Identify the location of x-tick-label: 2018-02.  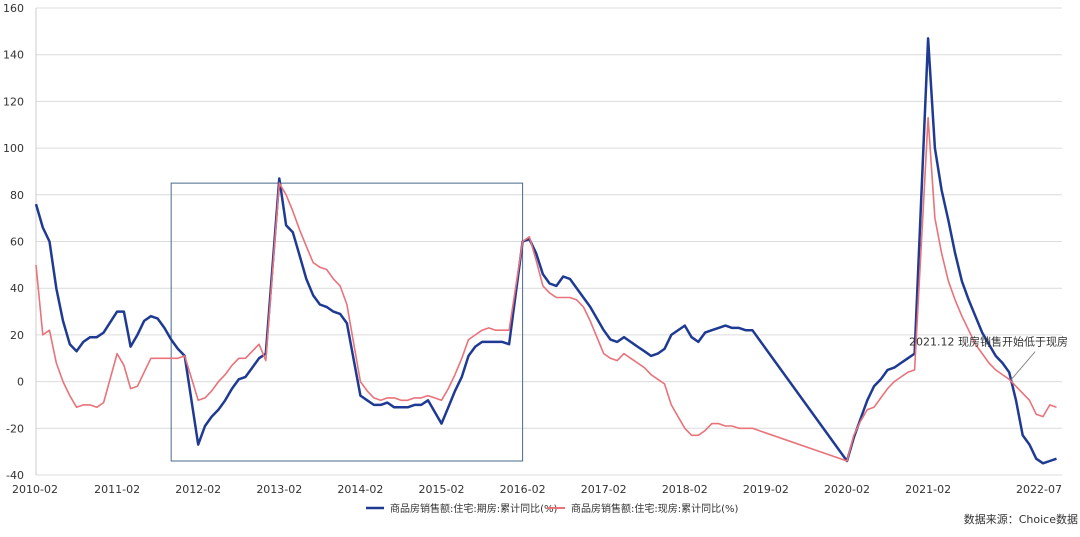
(685, 489).